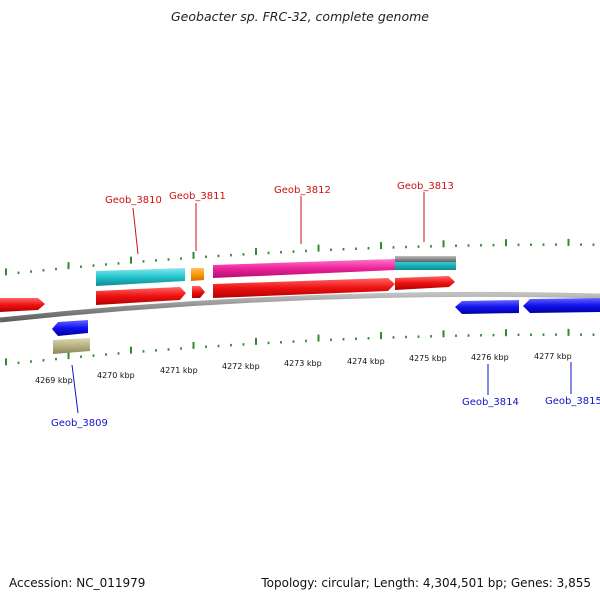 The image size is (600, 600). I want to click on gene-label-top: Geob_3811, so click(197, 196).